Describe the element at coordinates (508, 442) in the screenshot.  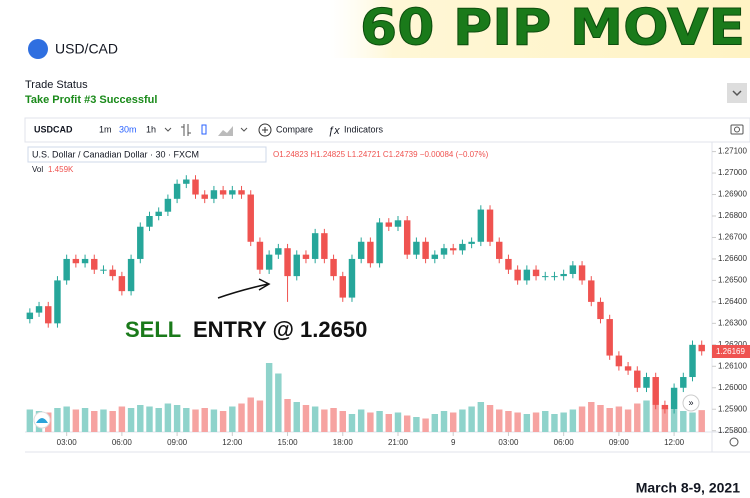
I see `x-tick-label: 03:00` at that location.